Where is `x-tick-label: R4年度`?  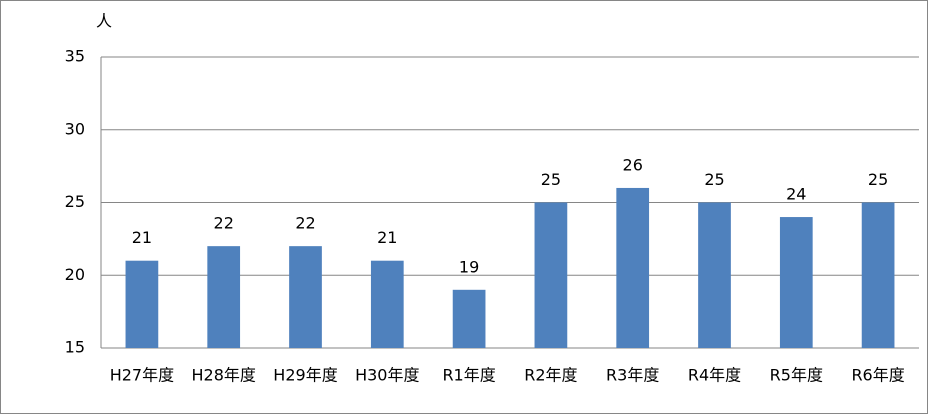 x-tick-label: R4年度 is located at coordinates (714, 375).